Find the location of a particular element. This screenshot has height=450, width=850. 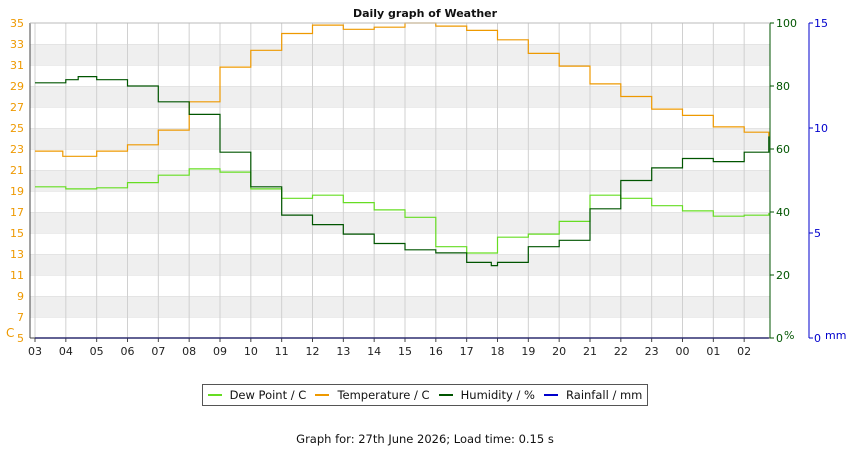

legend-label: Humidity / % is located at coordinates (497, 395).